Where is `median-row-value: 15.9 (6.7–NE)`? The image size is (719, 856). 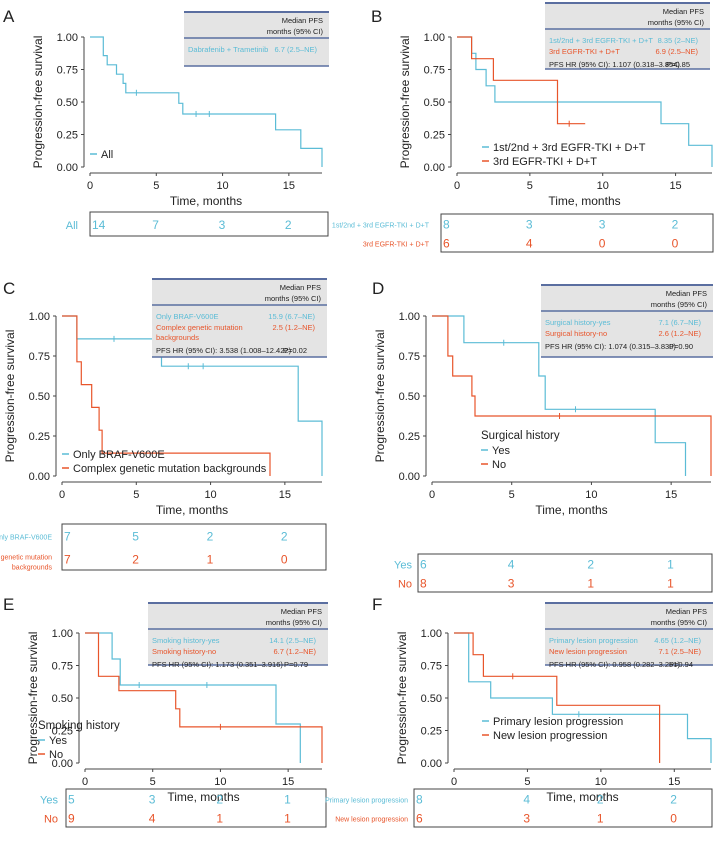
median-row-value: 15.9 (6.7–NE) is located at coordinates (291, 316).